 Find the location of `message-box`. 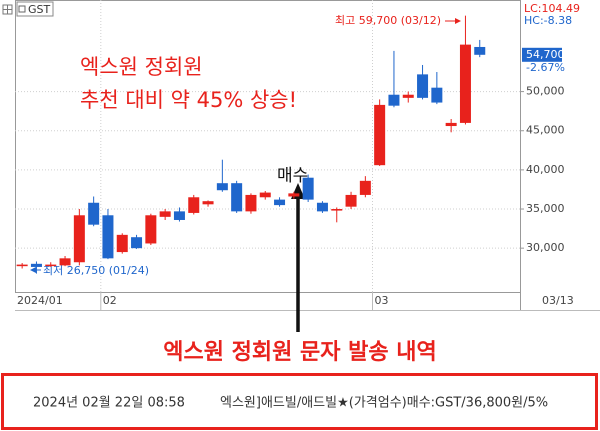

message-box is located at coordinates (299, 401).